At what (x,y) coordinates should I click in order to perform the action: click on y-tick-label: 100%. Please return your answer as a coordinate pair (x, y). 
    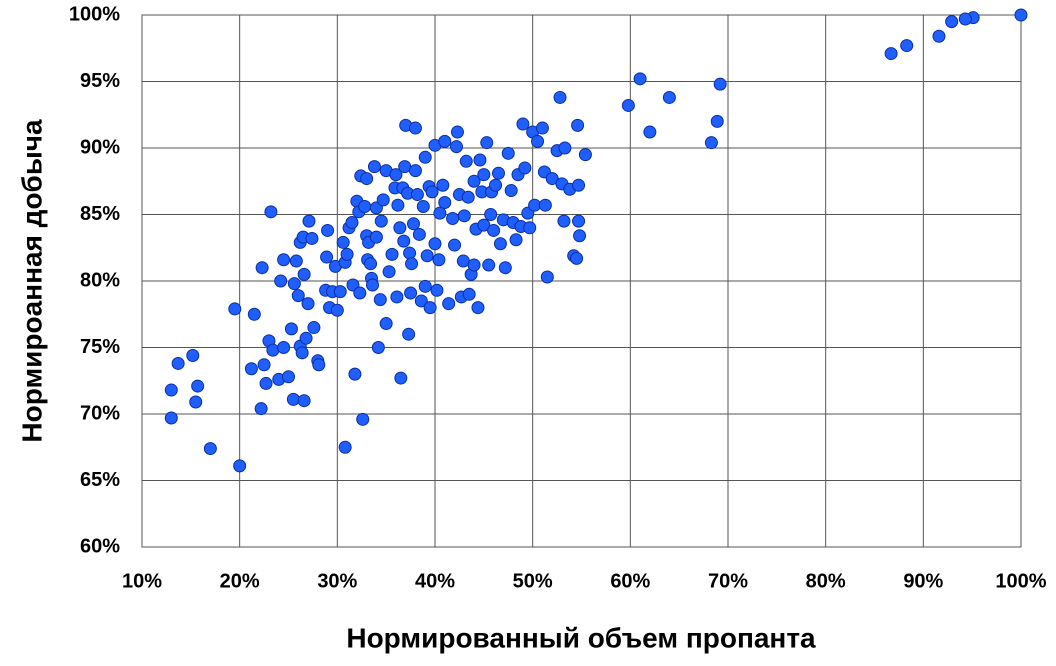
    Looking at the image, I should click on (94, 14).